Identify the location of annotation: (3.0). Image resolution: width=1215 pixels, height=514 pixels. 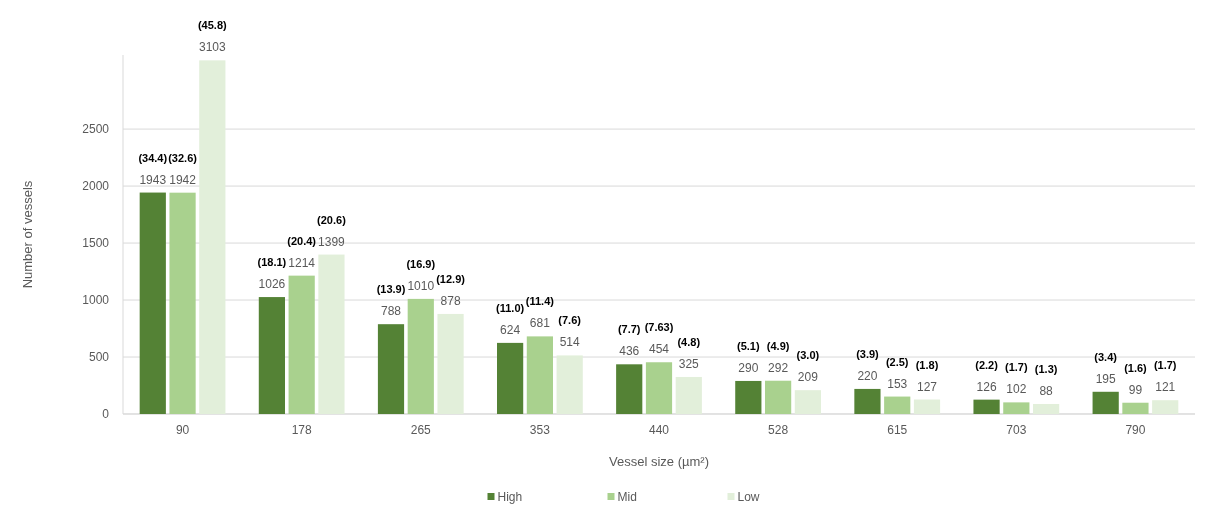
(808, 355).